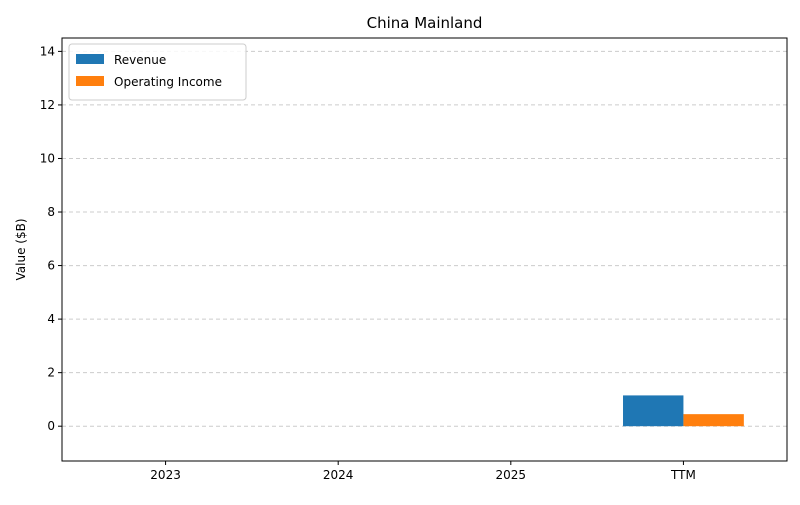 The height and width of the screenshot is (505, 800). I want to click on legend: Revenue Operating Income, so click(157, 72).